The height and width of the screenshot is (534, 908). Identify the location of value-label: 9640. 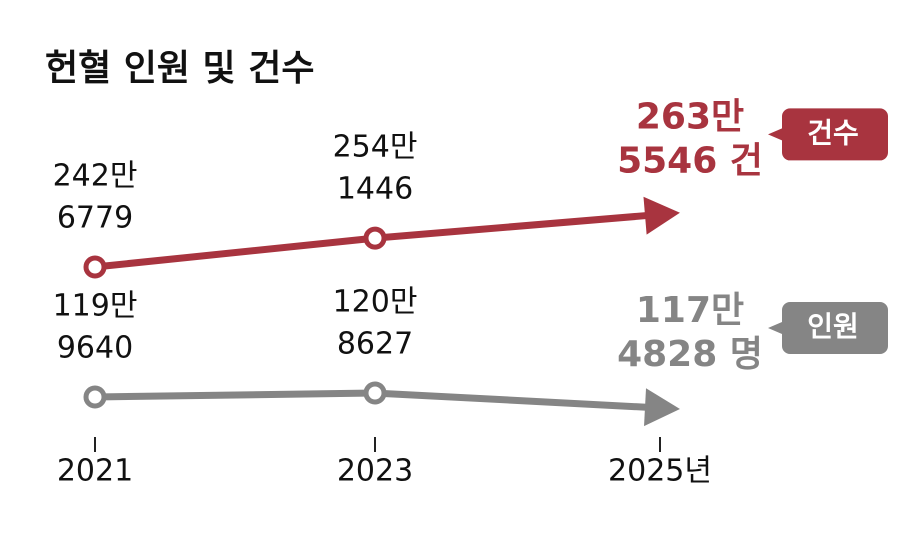
(95, 347).